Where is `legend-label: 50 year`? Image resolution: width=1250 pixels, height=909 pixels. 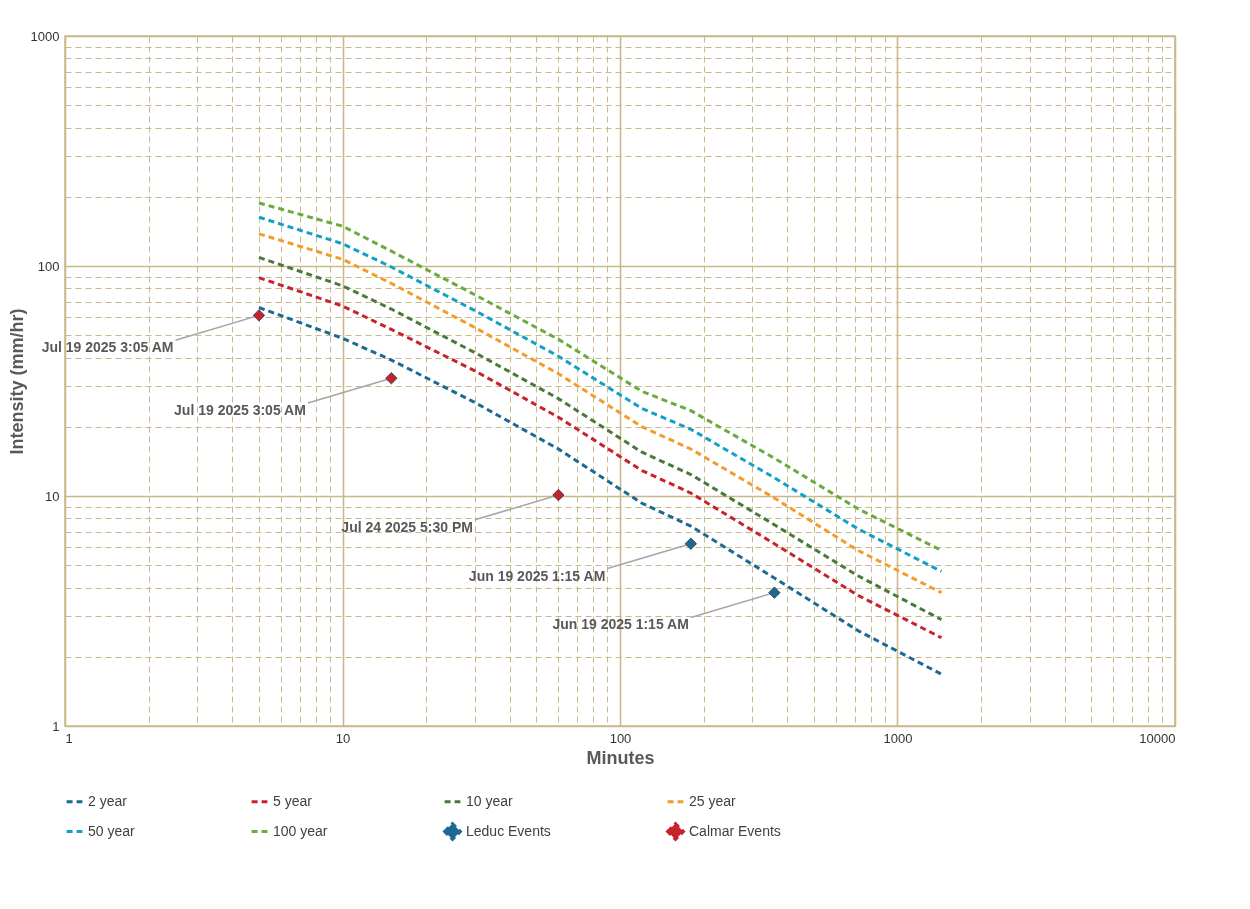 legend-label: 50 year is located at coordinates (112, 830).